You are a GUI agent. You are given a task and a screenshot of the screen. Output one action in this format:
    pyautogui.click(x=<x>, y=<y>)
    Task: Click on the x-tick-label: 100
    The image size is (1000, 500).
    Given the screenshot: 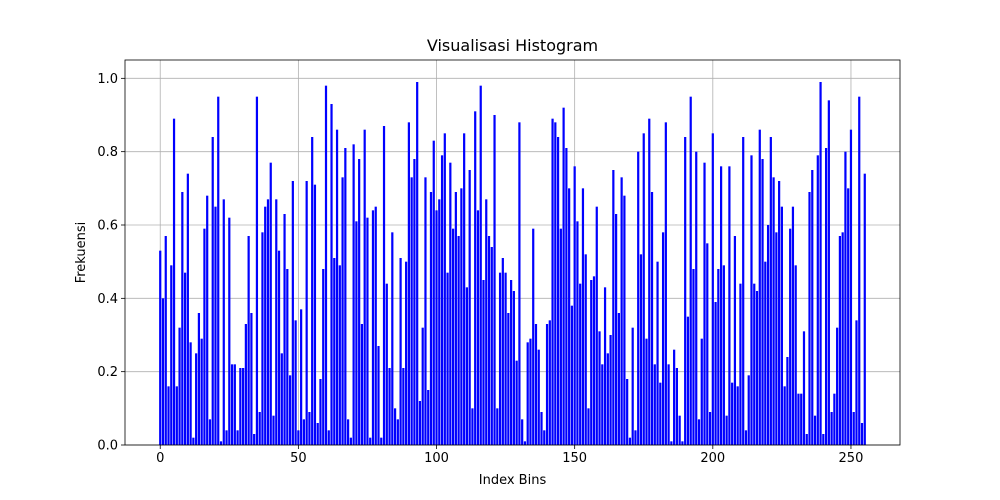 What is the action you would take?
    pyautogui.click(x=436, y=458)
    